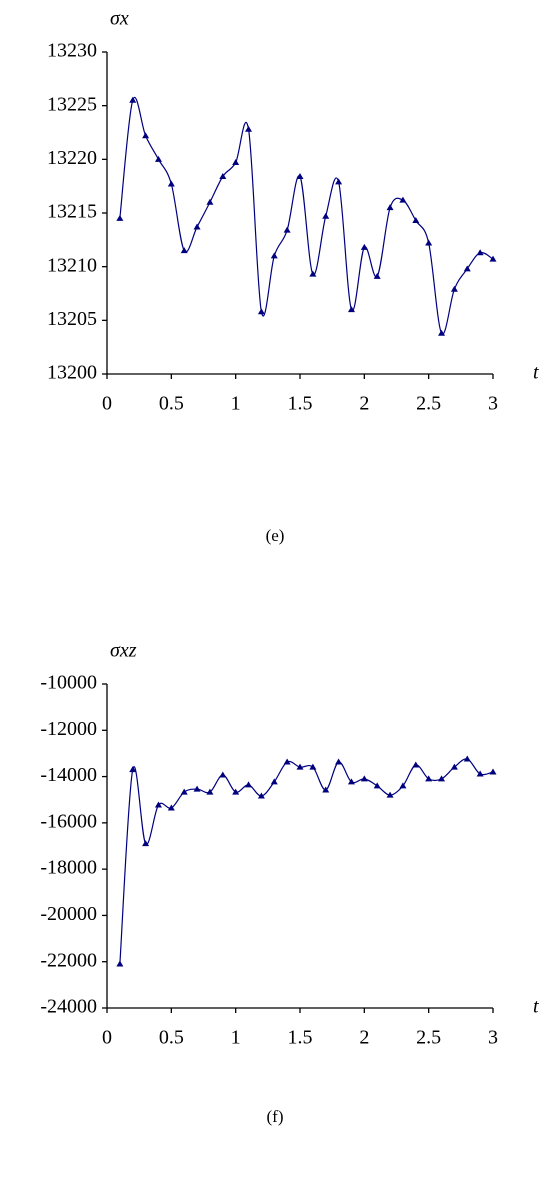 This screenshot has height=1186, width=550. What do you see at coordinates (72, 51) in the screenshot?
I see `y-tick-label: 13230` at bounding box center [72, 51].